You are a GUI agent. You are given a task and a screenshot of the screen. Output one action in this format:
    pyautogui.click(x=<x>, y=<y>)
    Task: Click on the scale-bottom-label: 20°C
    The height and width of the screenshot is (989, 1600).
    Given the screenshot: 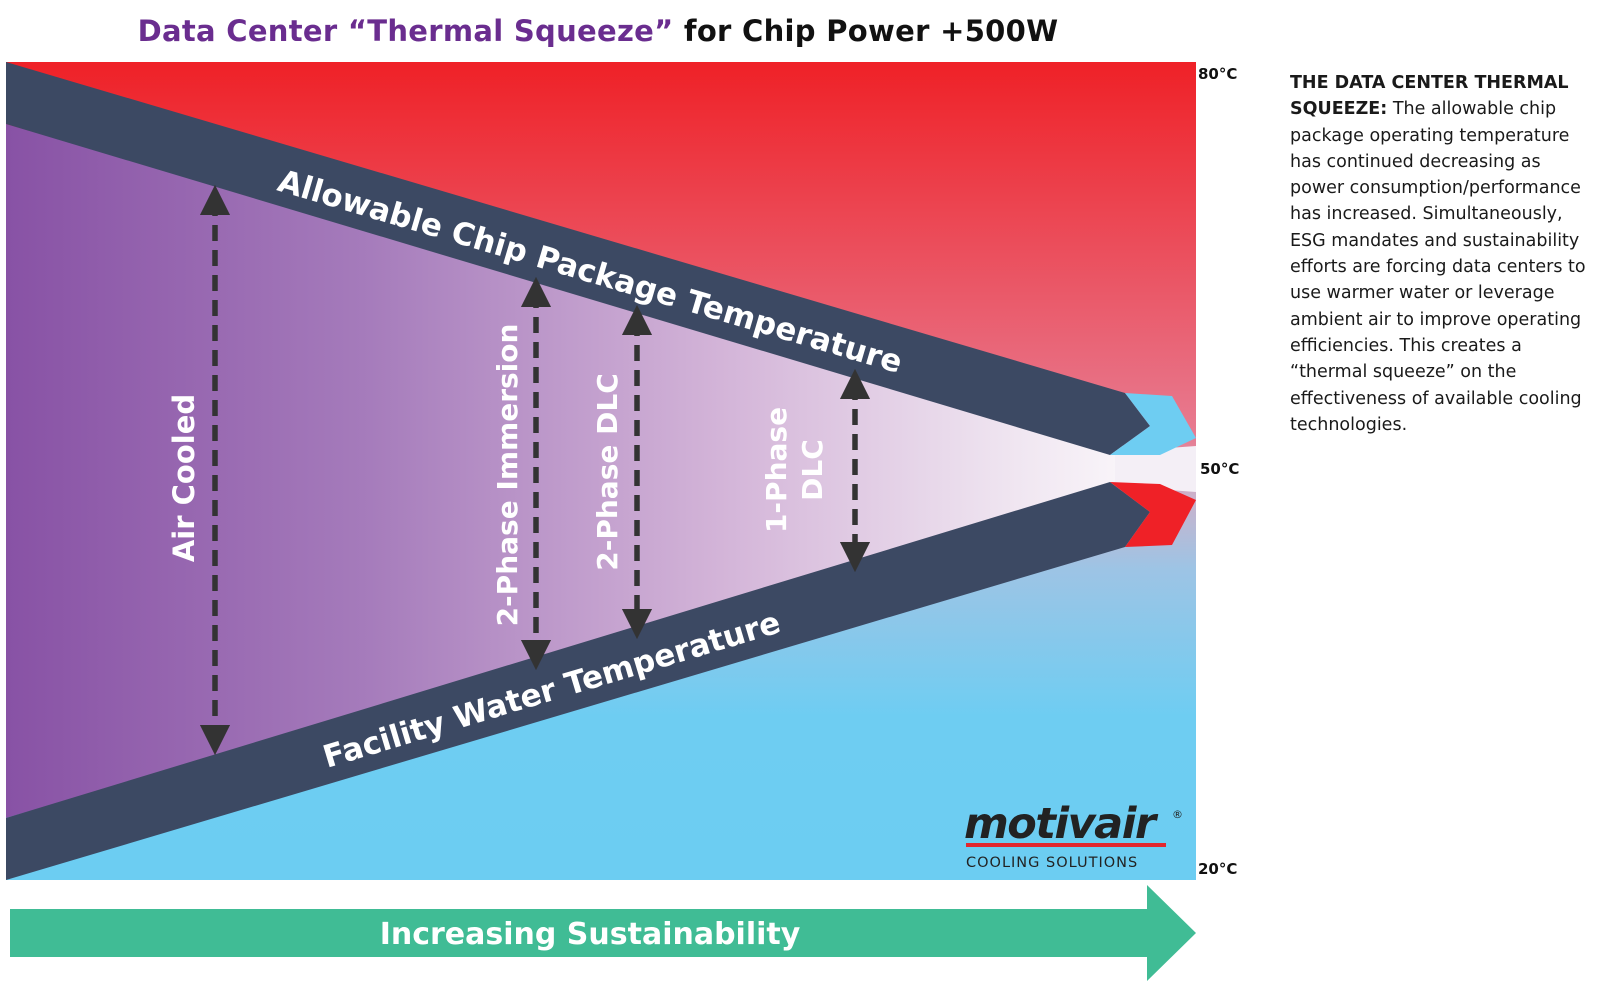 What is the action you would take?
    pyautogui.click(x=1217, y=869)
    